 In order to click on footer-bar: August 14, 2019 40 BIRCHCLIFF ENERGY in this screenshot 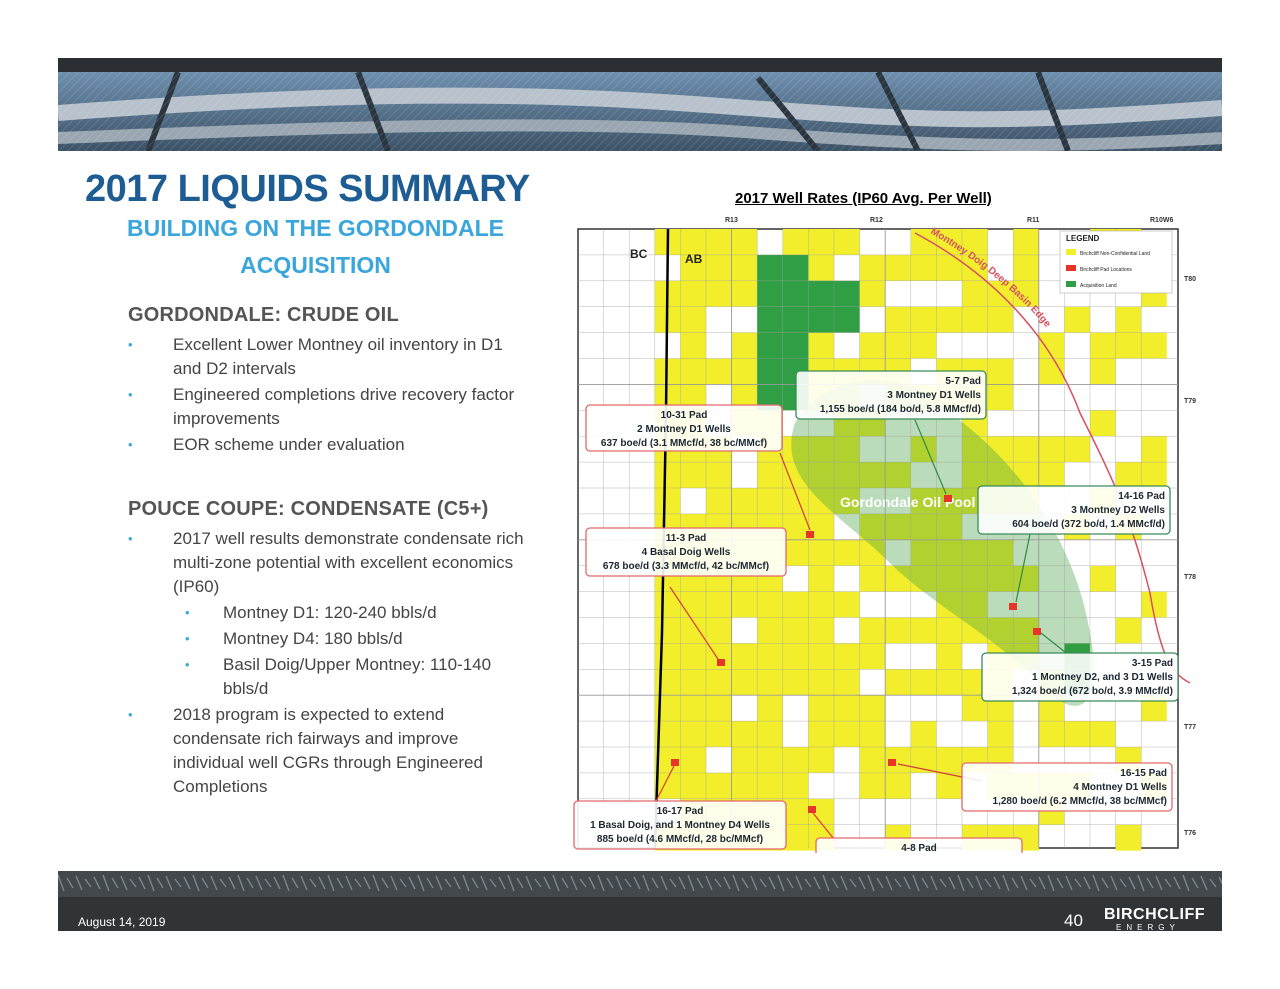, I will do `click(640, 901)`.